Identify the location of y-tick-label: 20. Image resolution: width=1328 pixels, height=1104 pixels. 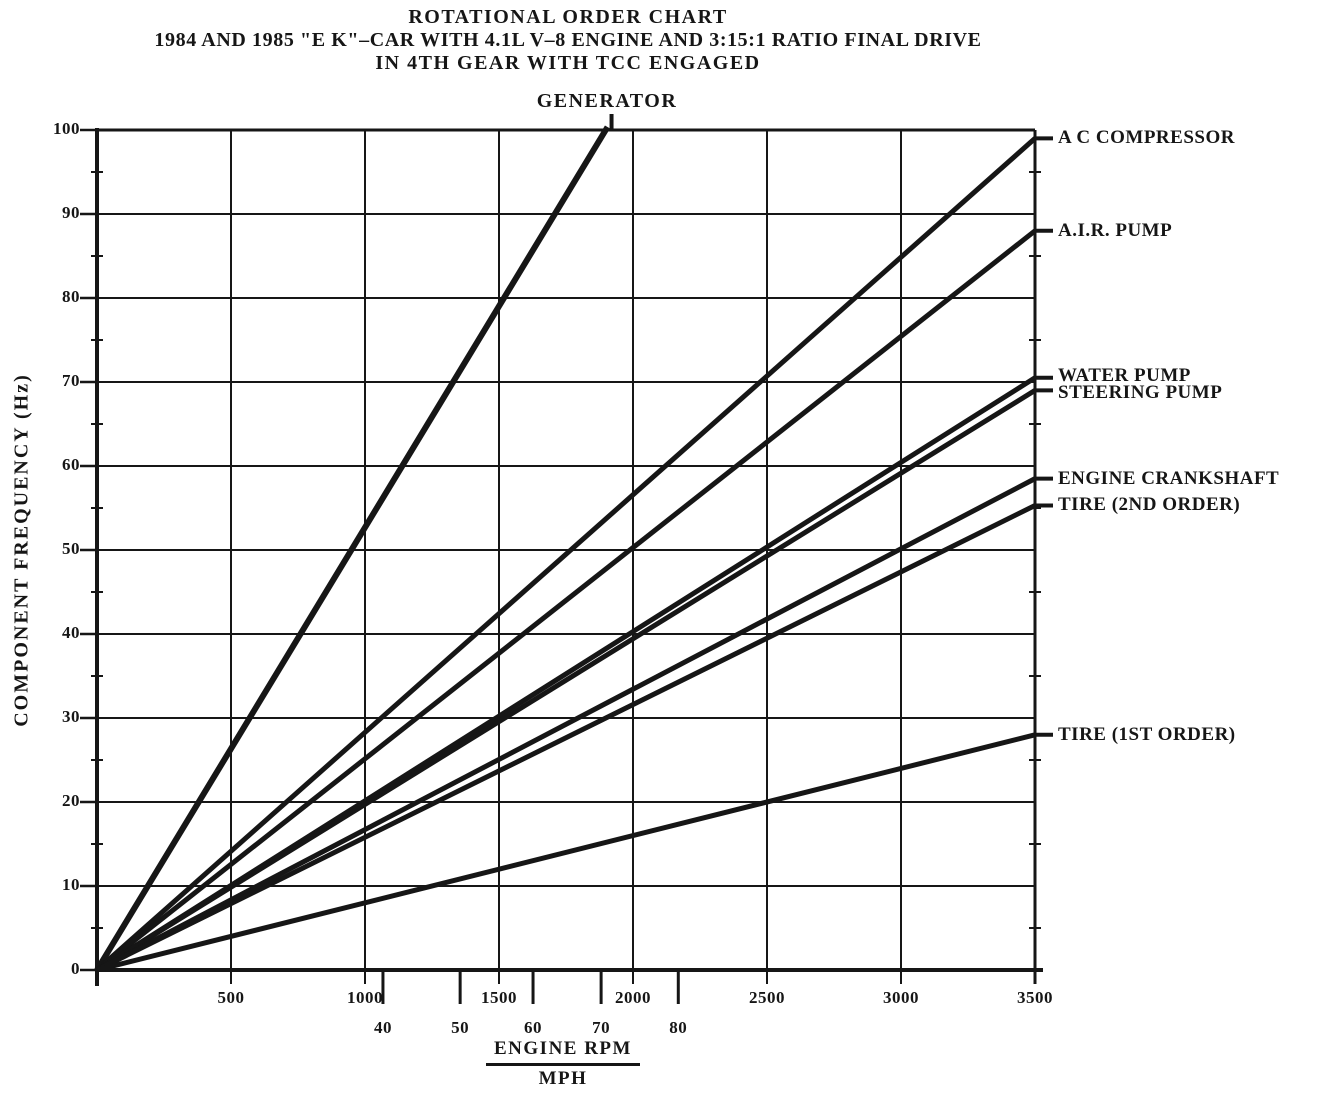
(71, 800).